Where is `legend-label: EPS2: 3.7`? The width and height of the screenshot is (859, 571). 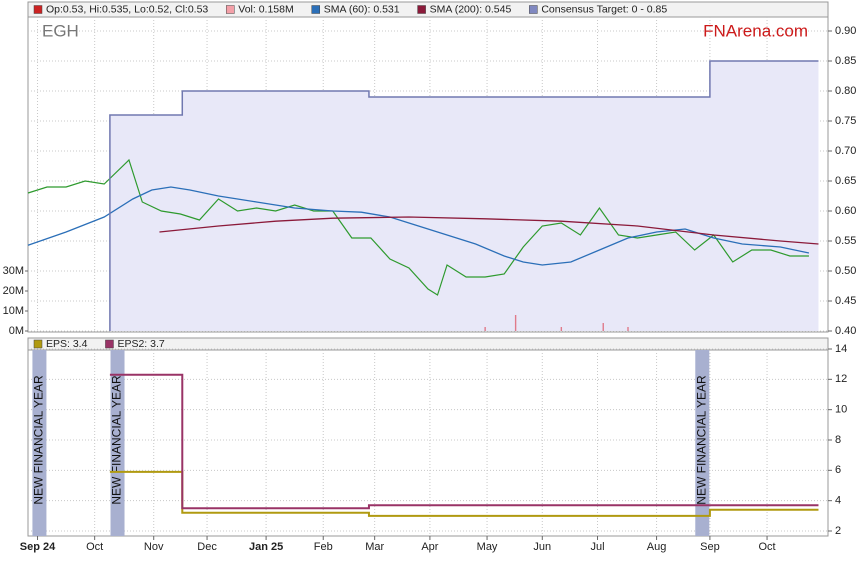 legend-label: EPS2: 3.7 is located at coordinates (140, 344).